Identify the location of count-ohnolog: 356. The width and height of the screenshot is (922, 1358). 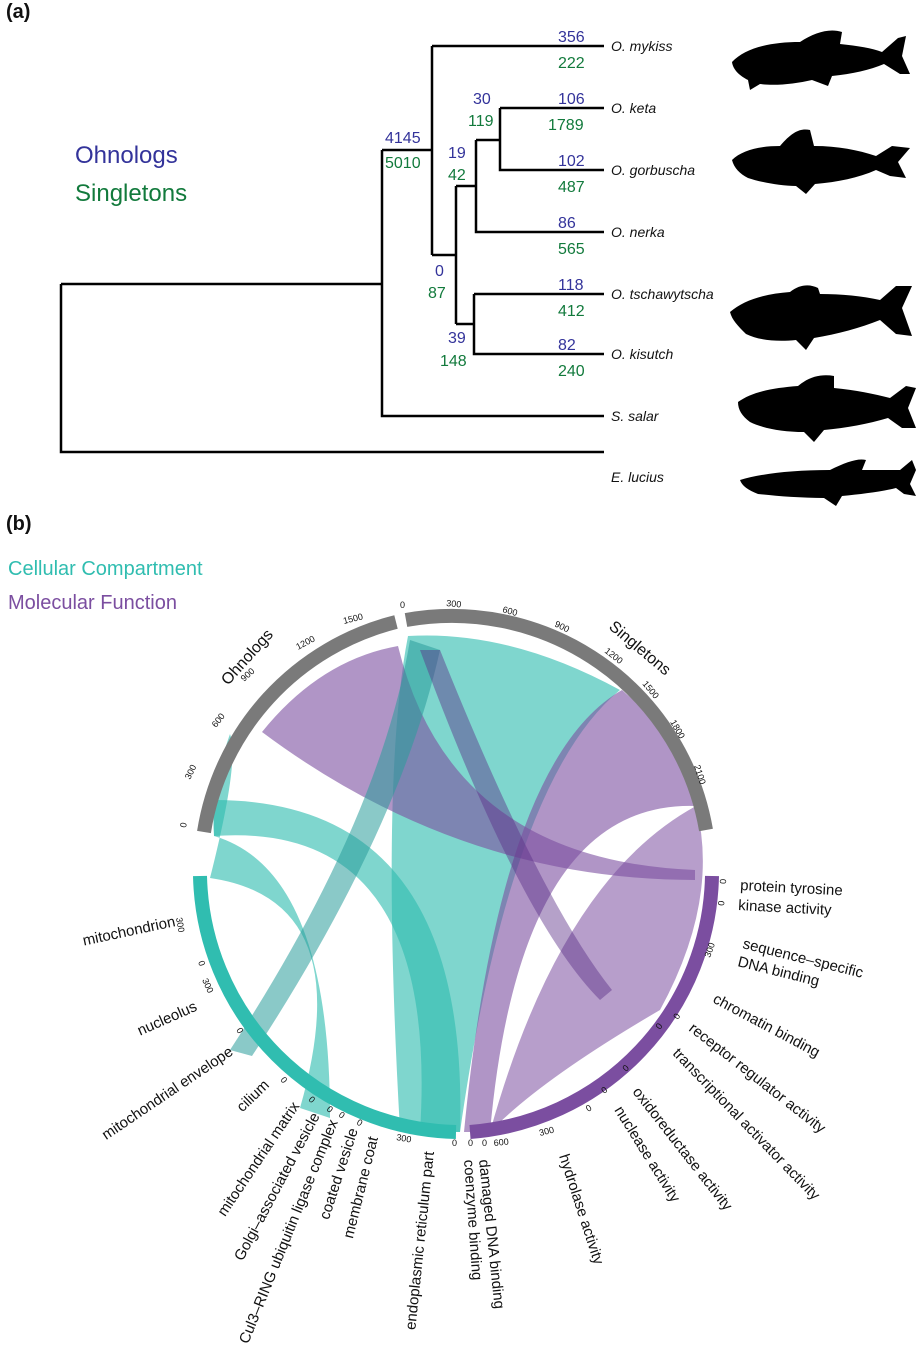
(571, 37).